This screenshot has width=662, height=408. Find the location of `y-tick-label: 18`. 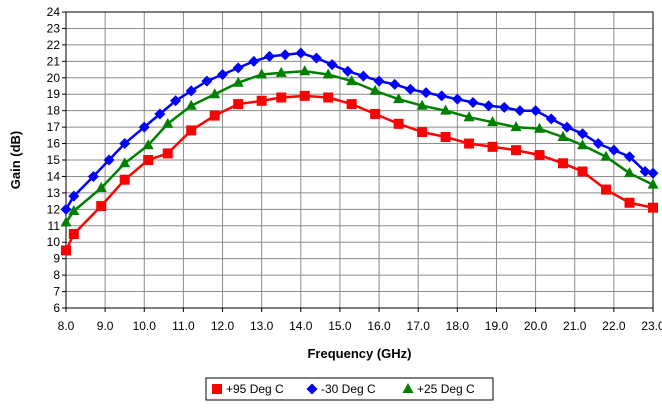

y-tick-label: 18 is located at coordinates (54, 111).